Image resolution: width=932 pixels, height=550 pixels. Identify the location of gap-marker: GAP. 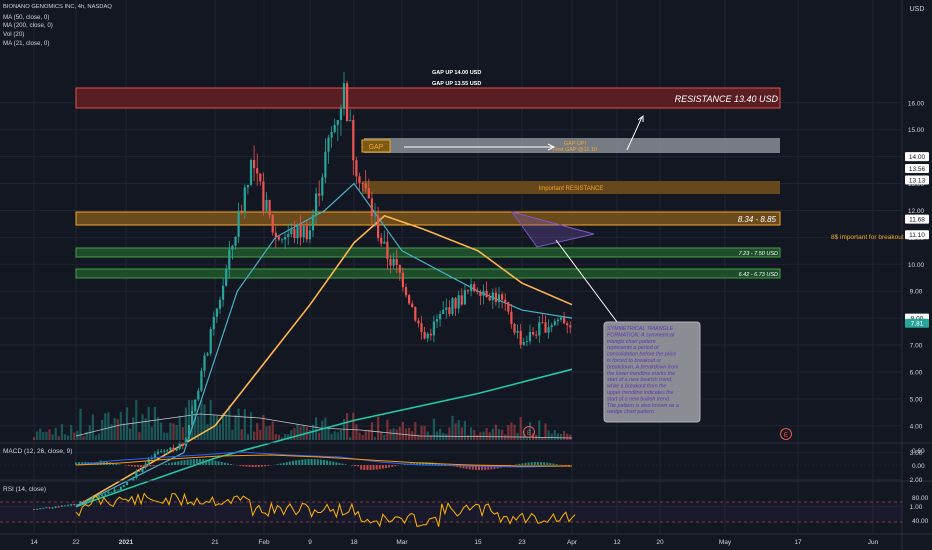
(376, 146).